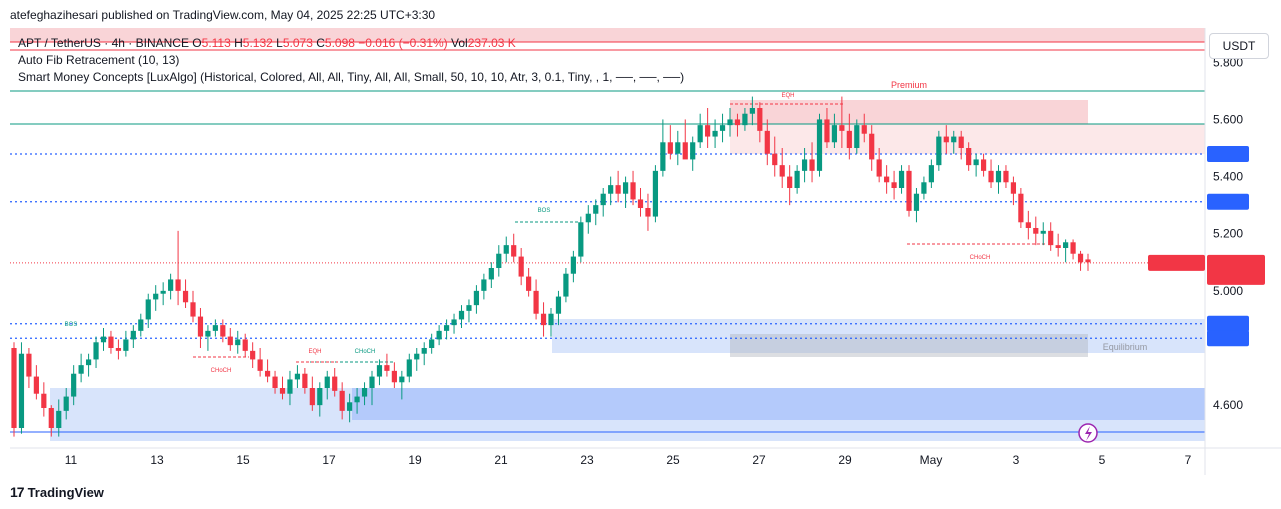 This screenshot has height=509, width=1281. Describe the element at coordinates (778, 404) in the screenshot. I see `order-block-box` at that location.